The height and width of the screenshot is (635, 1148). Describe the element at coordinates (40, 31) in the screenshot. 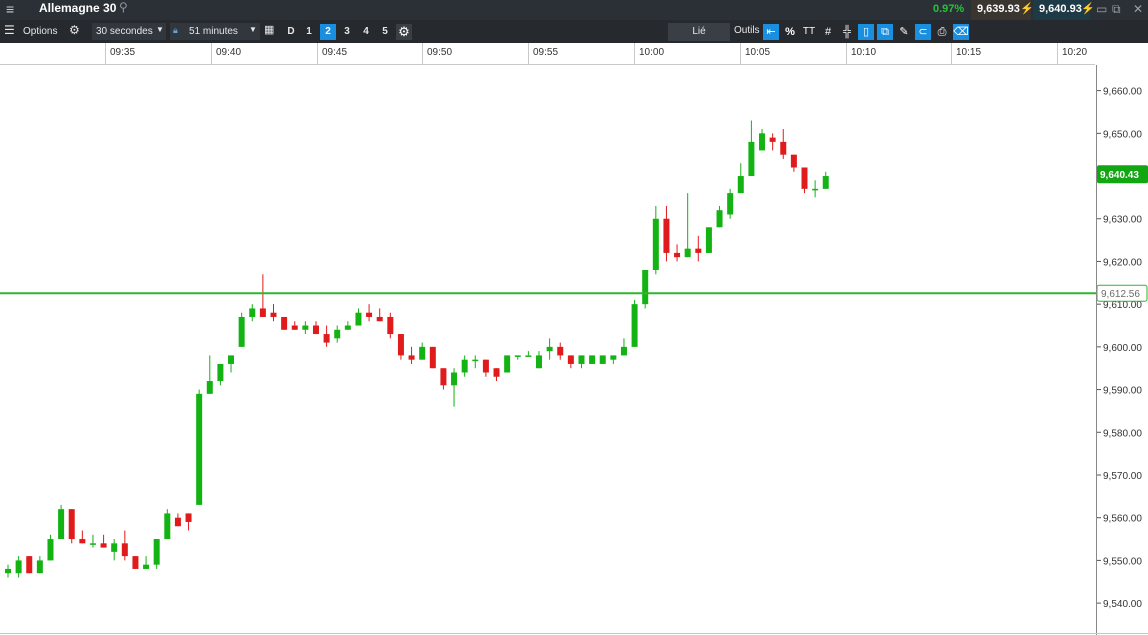

I see `options-button: Options` at that location.